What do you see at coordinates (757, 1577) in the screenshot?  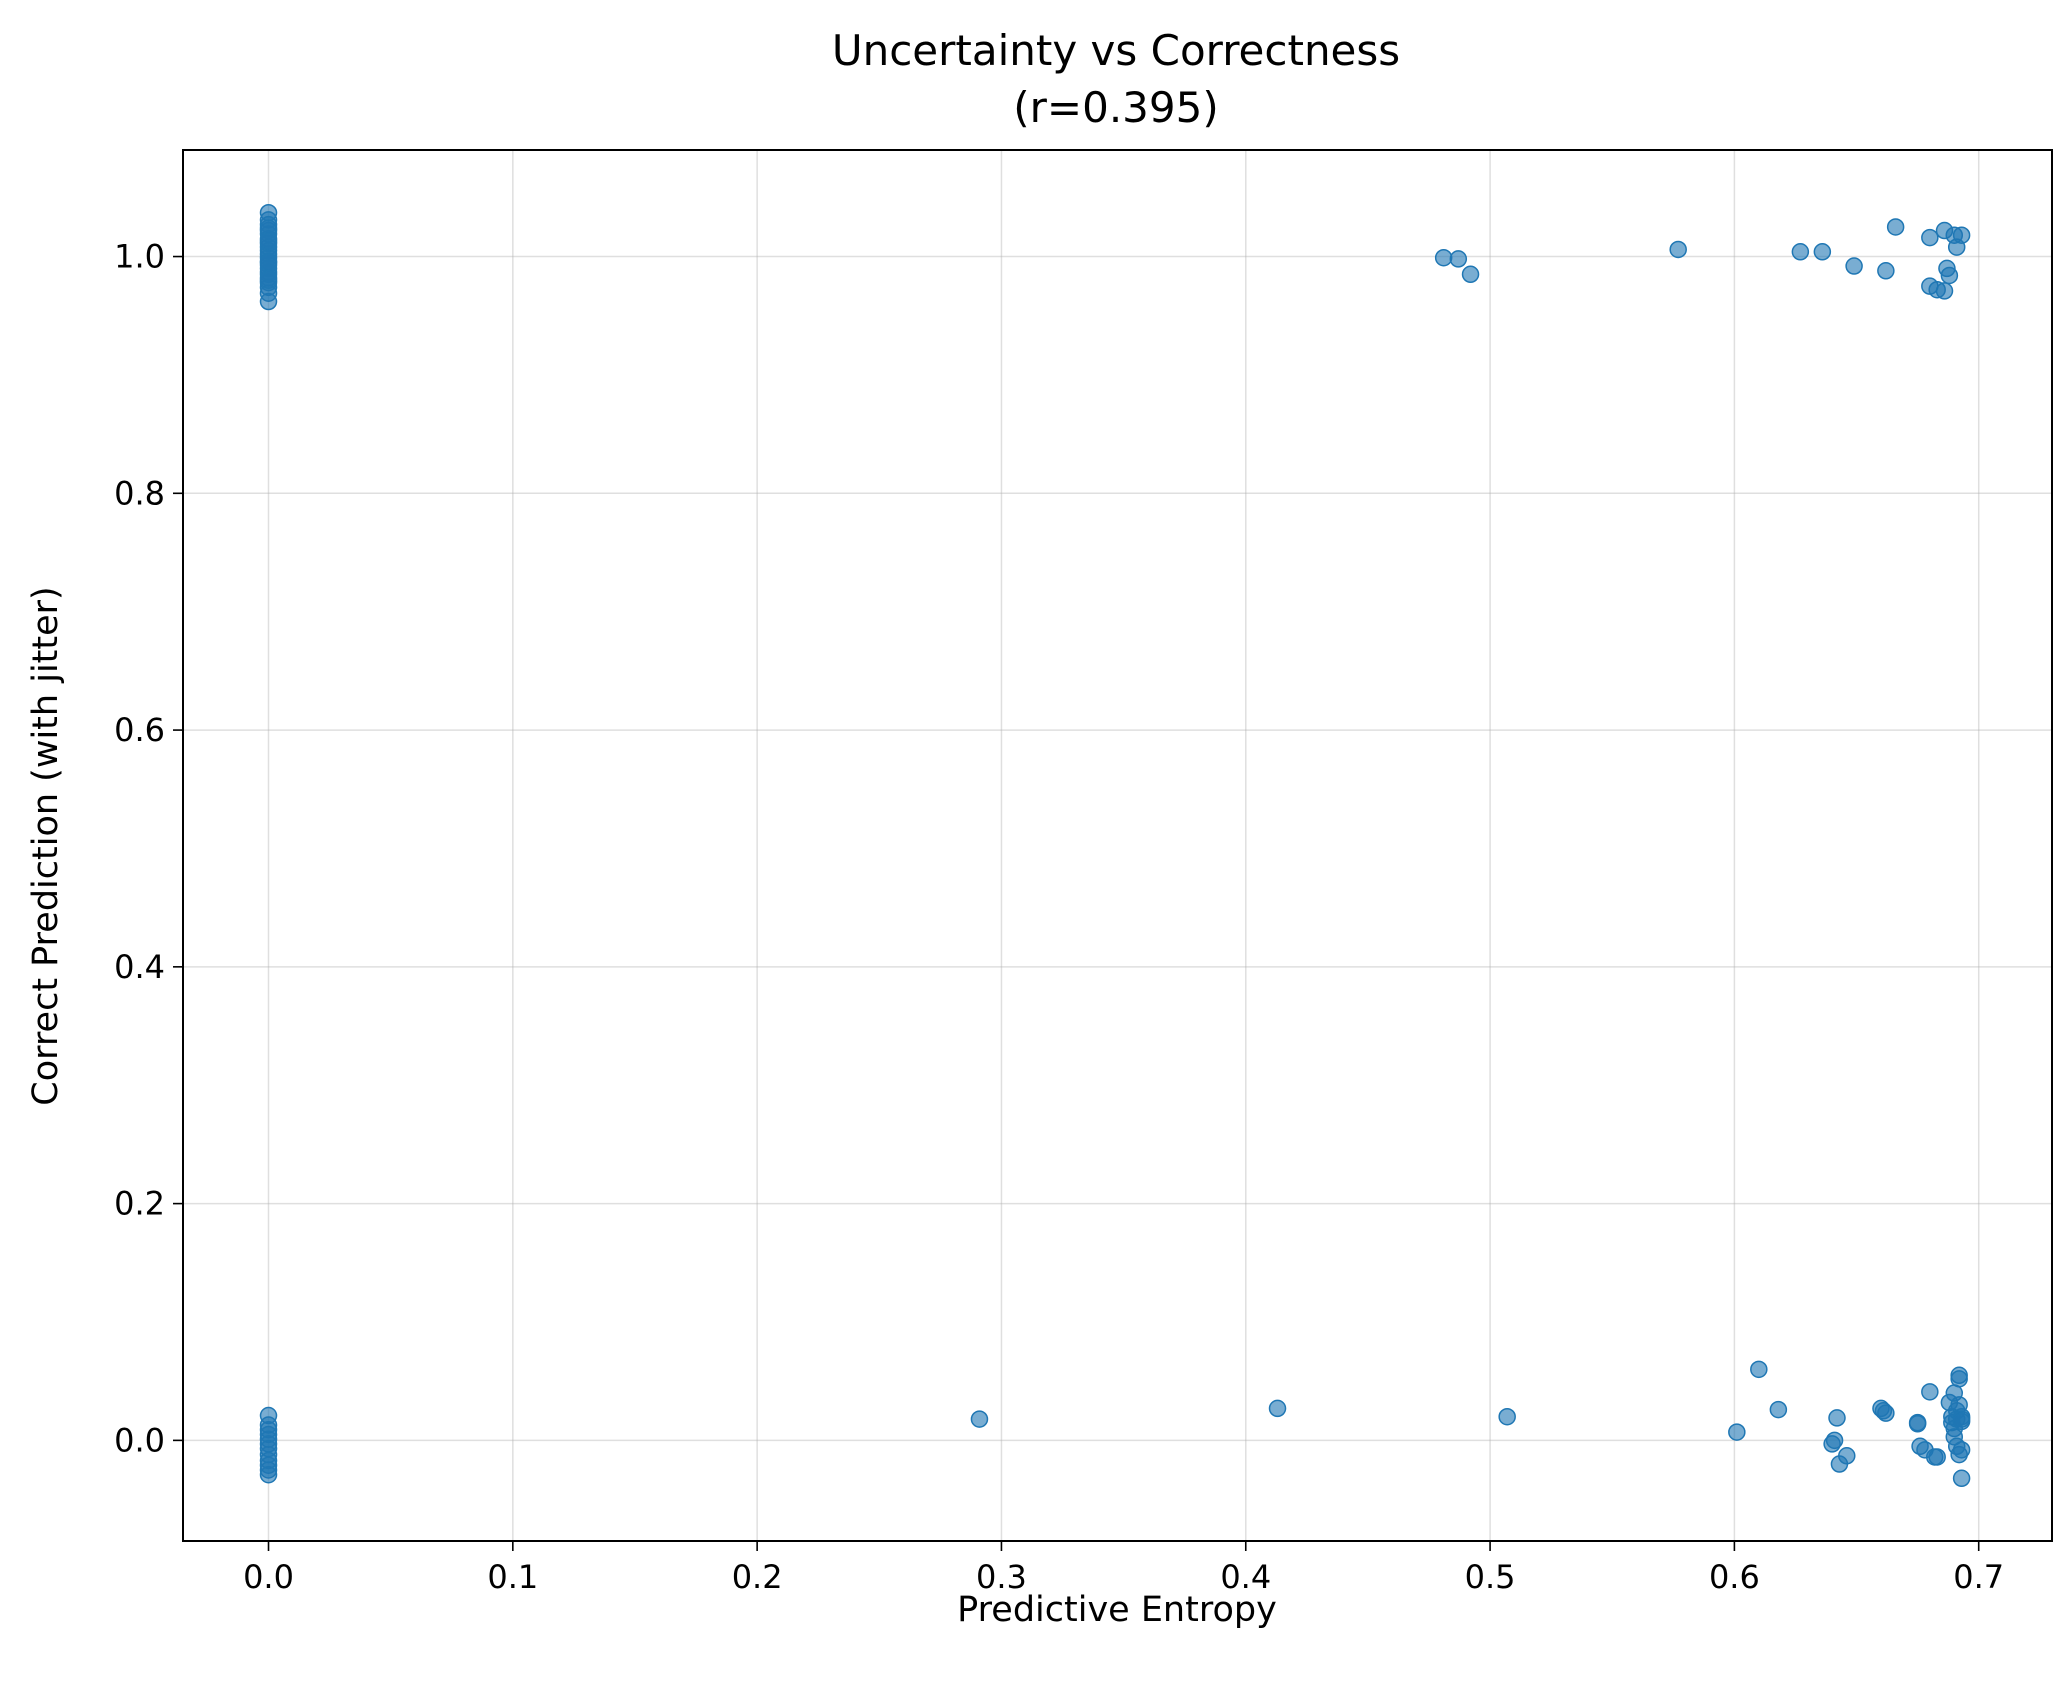 I see `x-tick-label: 0.2` at bounding box center [757, 1577].